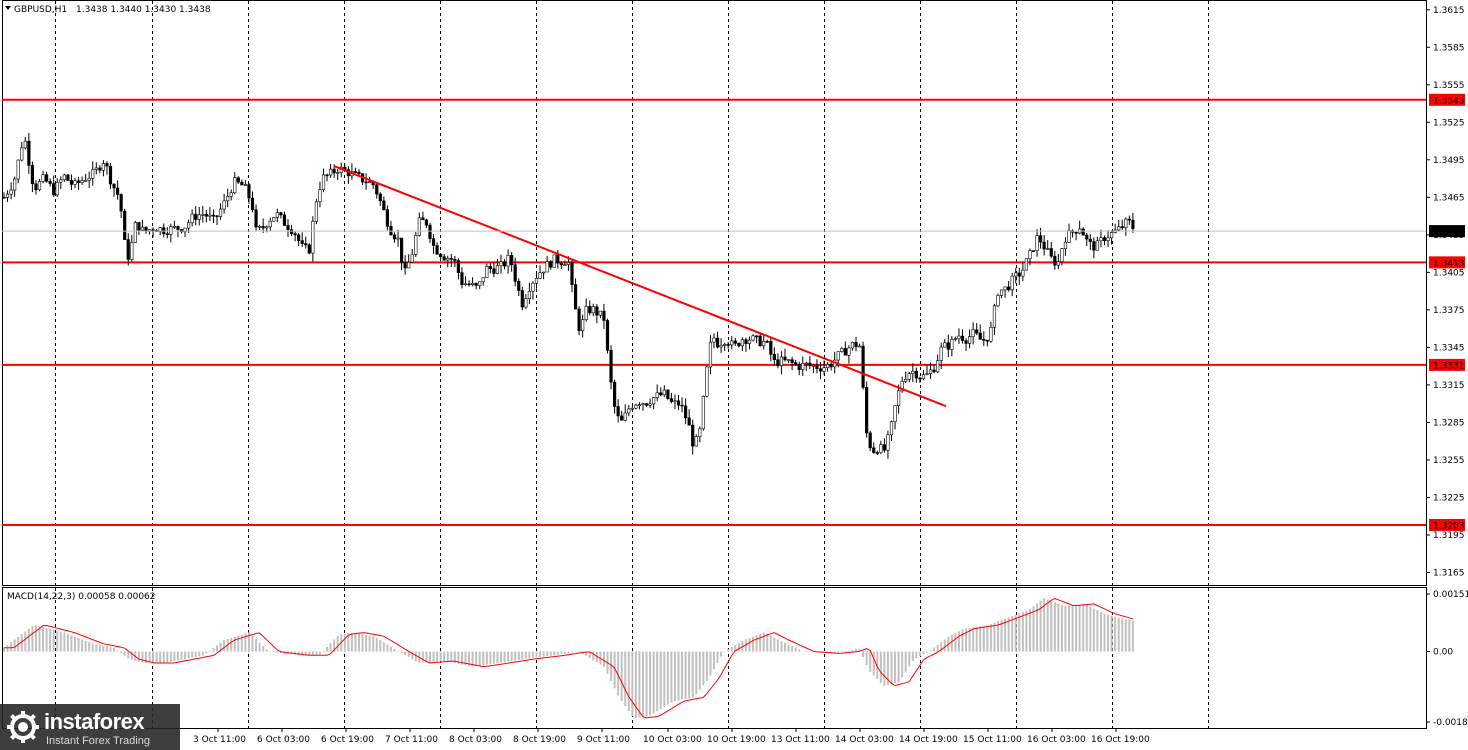 This screenshot has width=1468, height=750. I want to click on time-tick-label: 14 Oct 19:00, so click(928, 740).